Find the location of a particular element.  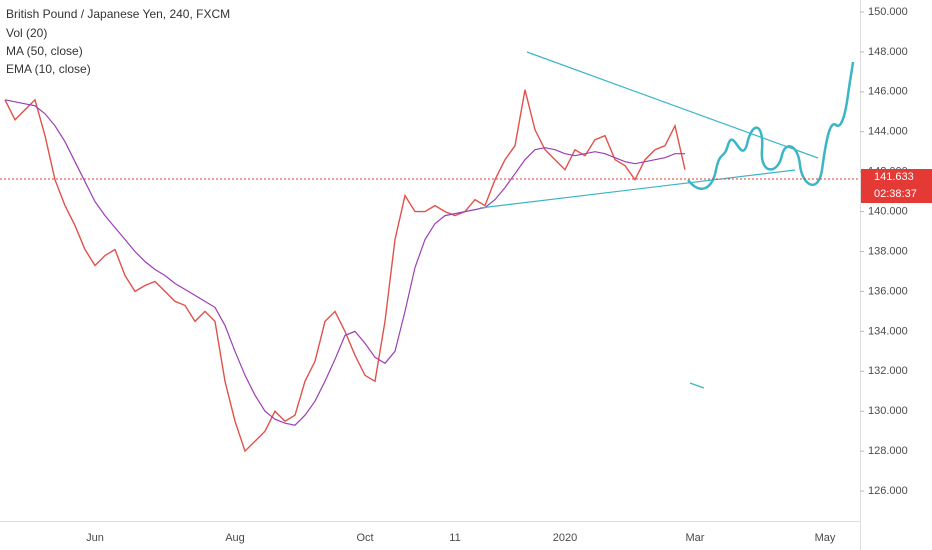

x-tick-label: Aug is located at coordinates (235, 538).